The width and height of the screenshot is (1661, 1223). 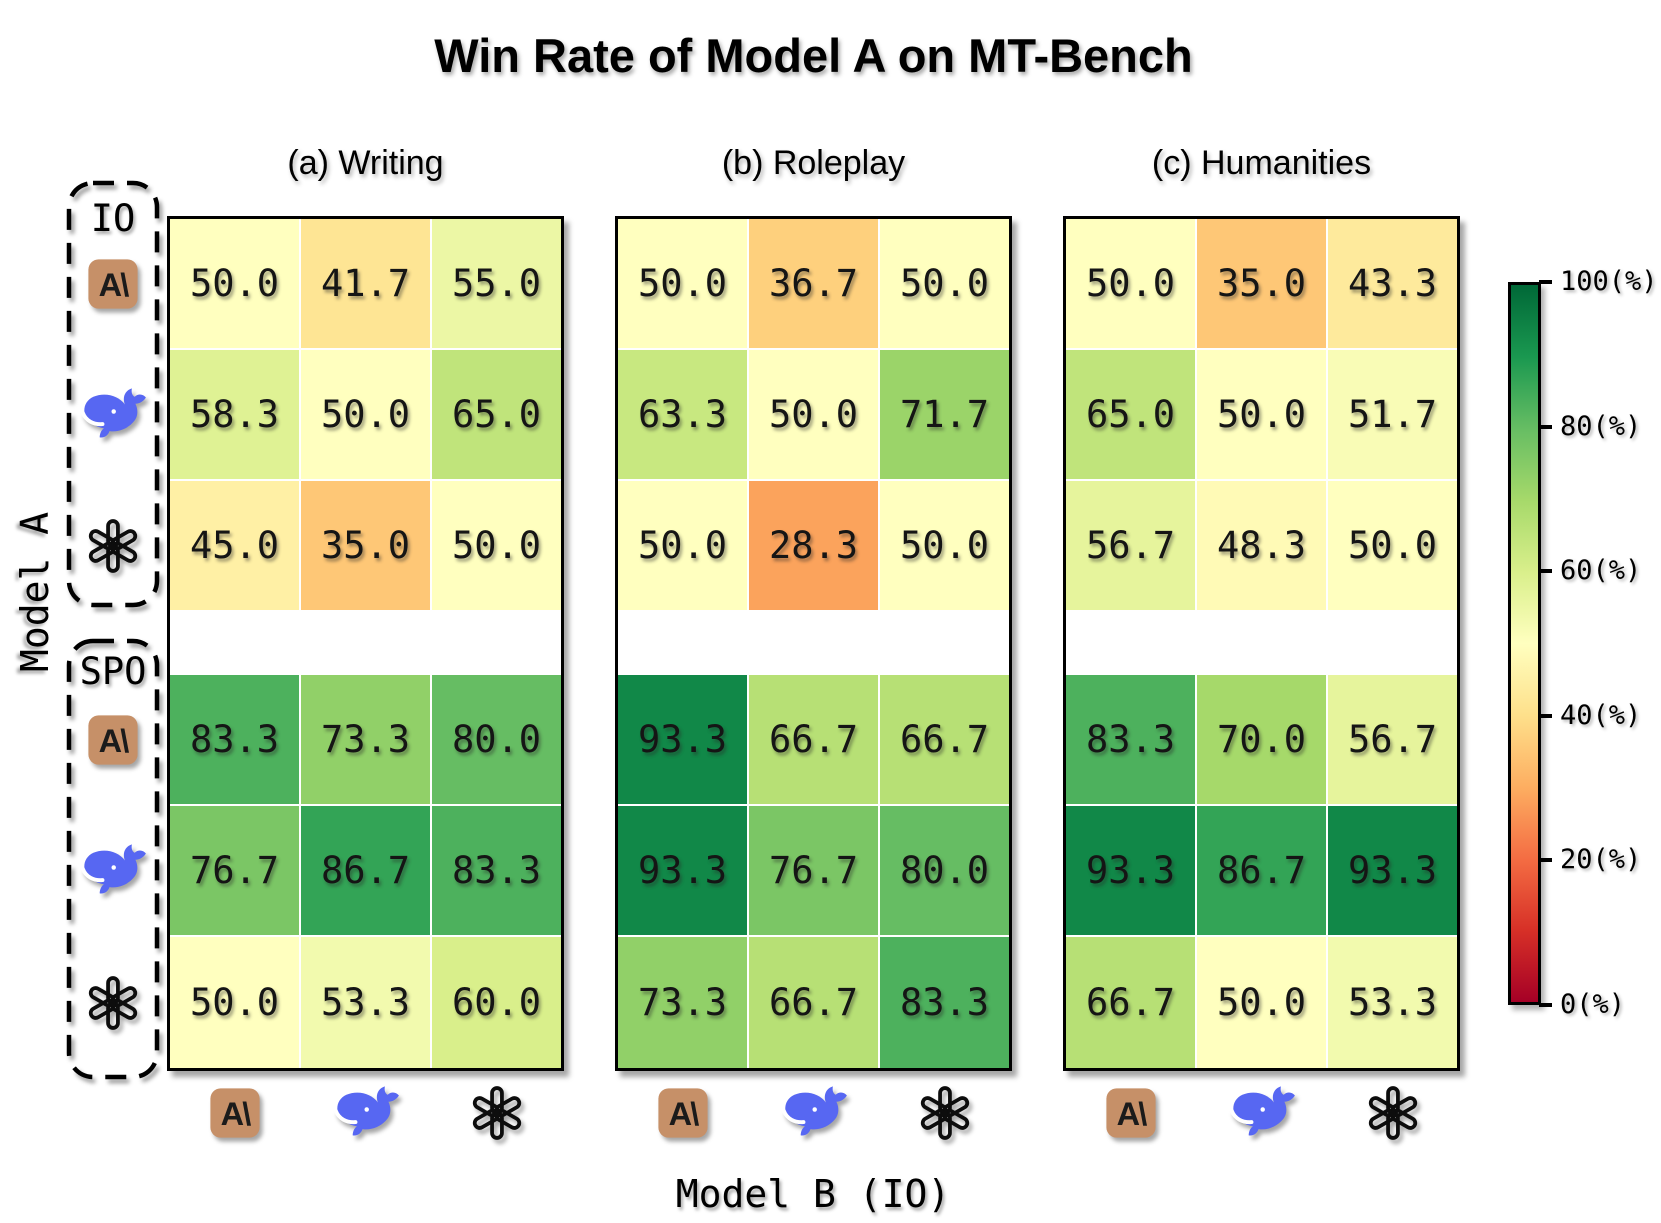 What do you see at coordinates (365, 283) in the screenshot?
I see `heatmap-cell: 41.7` at bounding box center [365, 283].